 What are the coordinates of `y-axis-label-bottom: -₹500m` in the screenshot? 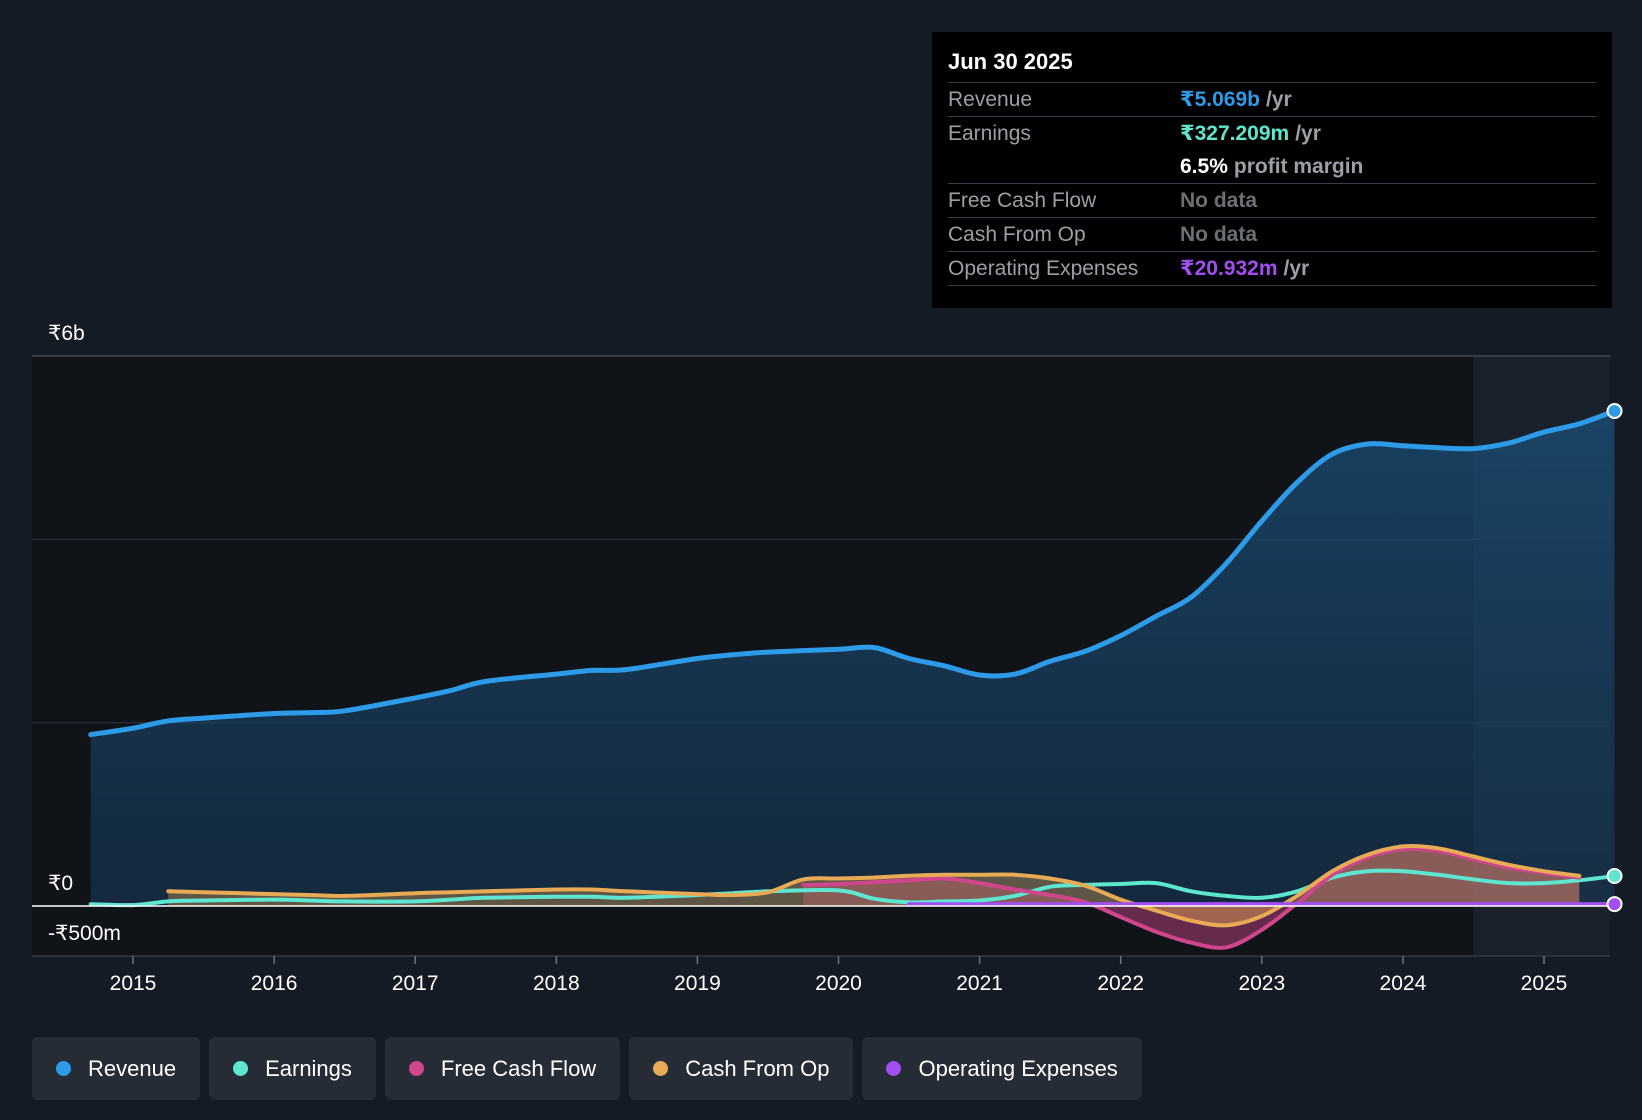 It's located at (84, 933).